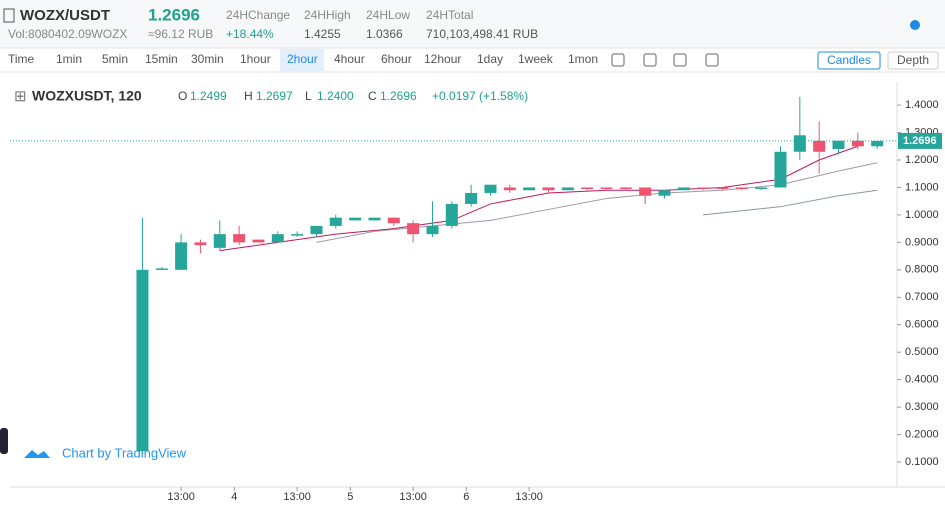 The height and width of the screenshot is (508, 945). What do you see at coordinates (274, 96) in the screenshot?
I see `legend-high: 1.2697` at bounding box center [274, 96].